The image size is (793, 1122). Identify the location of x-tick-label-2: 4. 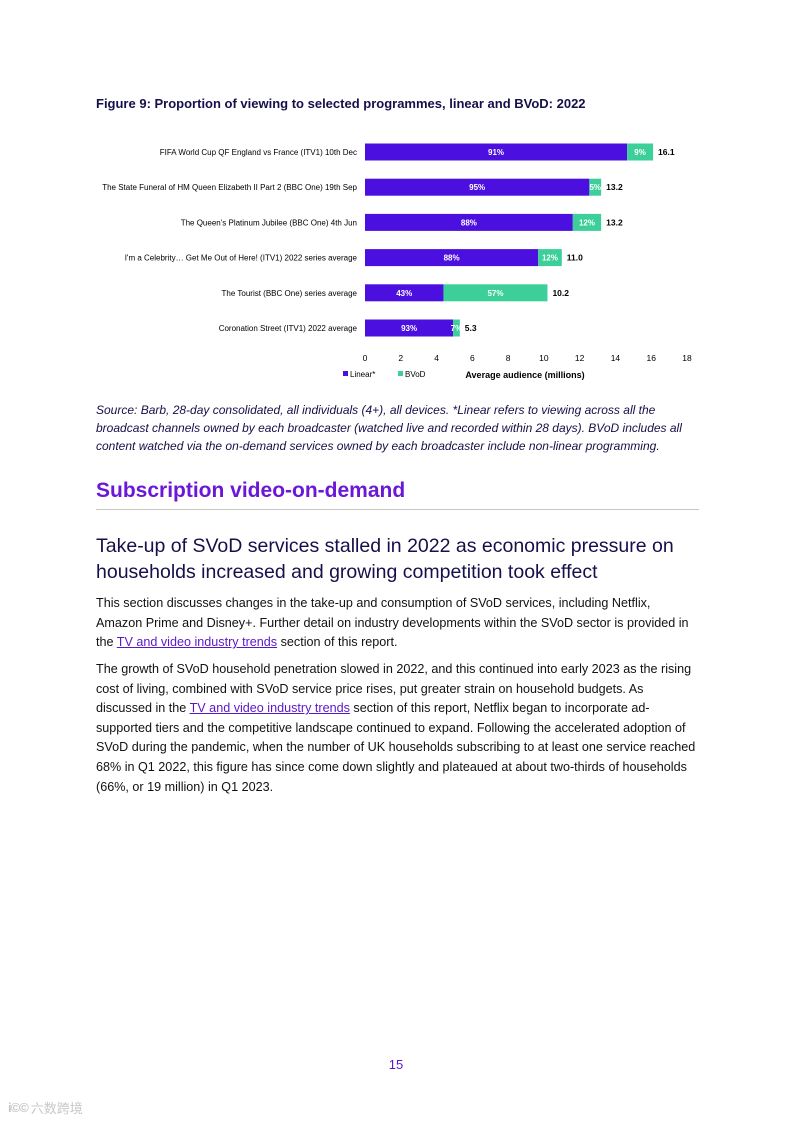
(436, 358).